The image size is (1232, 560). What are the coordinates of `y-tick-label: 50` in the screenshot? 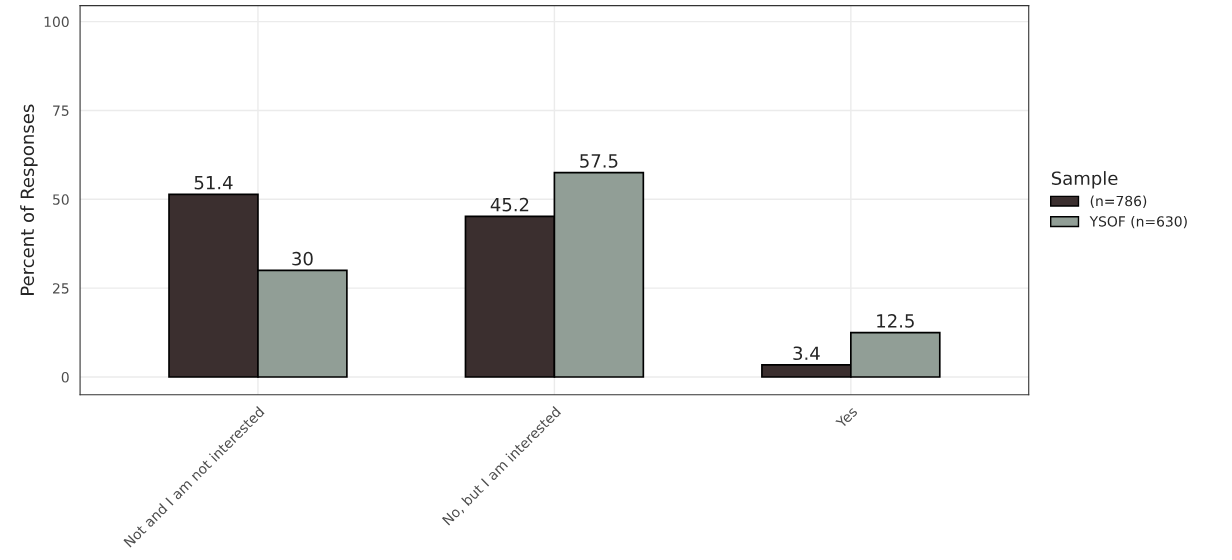 It's located at (61, 199).